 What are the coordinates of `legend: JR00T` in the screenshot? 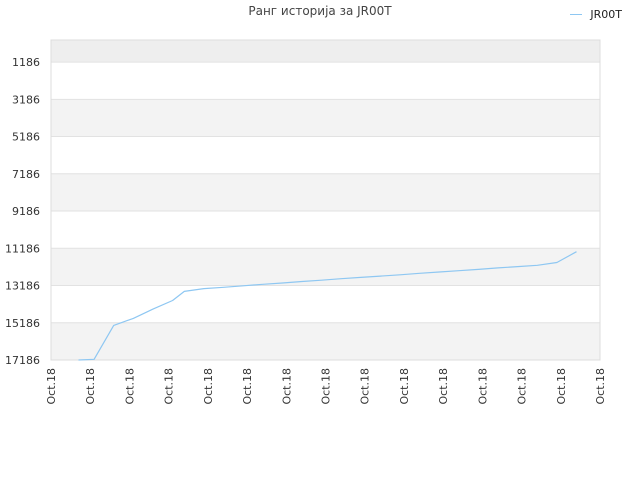 It's located at (596, 14).